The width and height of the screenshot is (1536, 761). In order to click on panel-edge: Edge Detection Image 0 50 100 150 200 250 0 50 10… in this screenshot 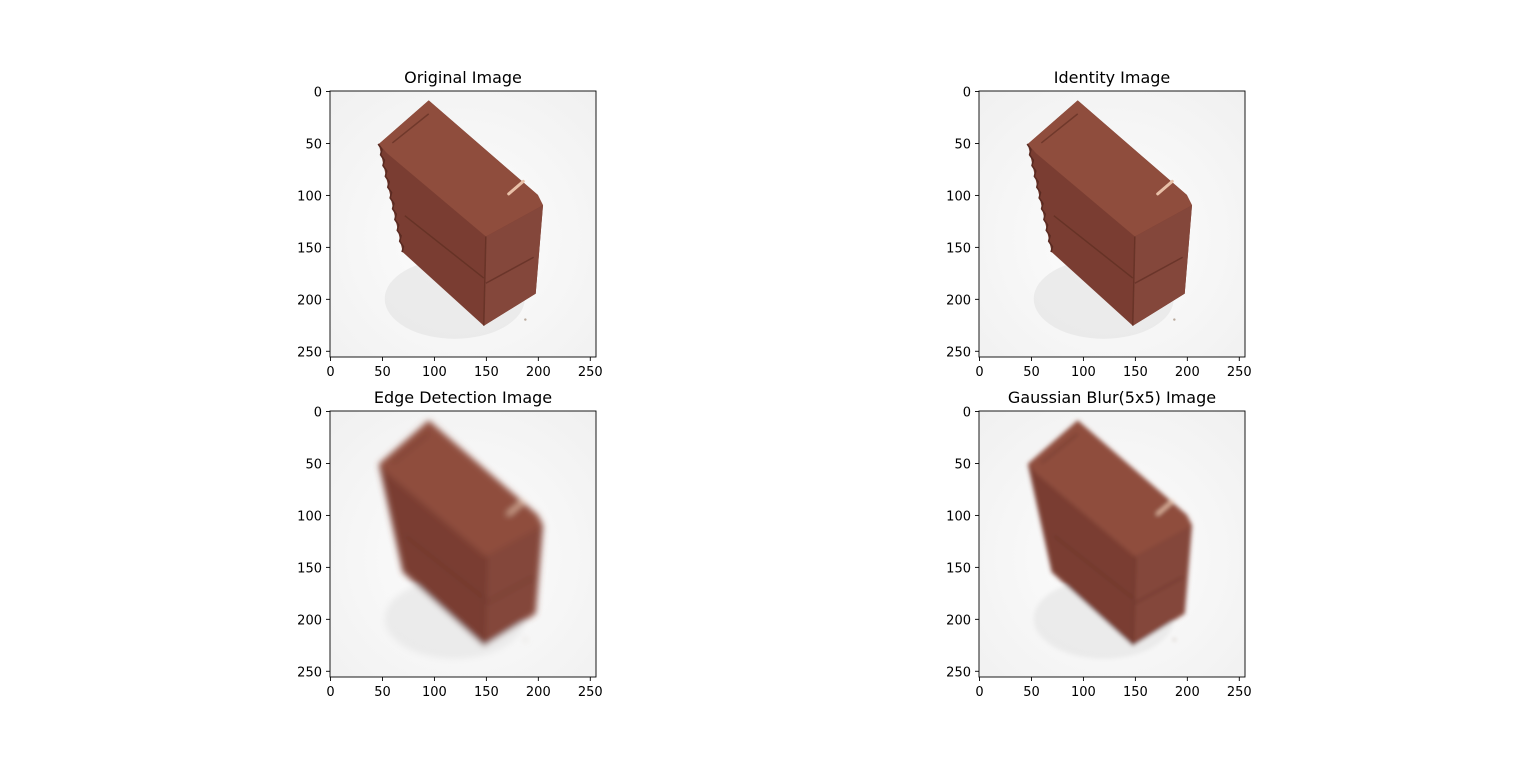, I will do `click(450, 544)`.